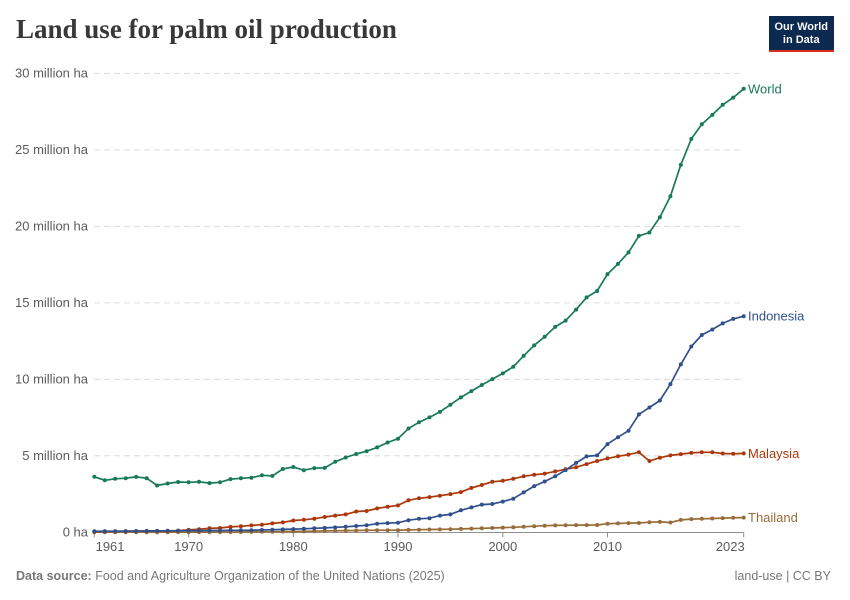 The height and width of the screenshot is (600, 850). What do you see at coordinates (76, 532) in the screenshot?
I see `svg-text: 0 ha` at bounding box center [76, 532].